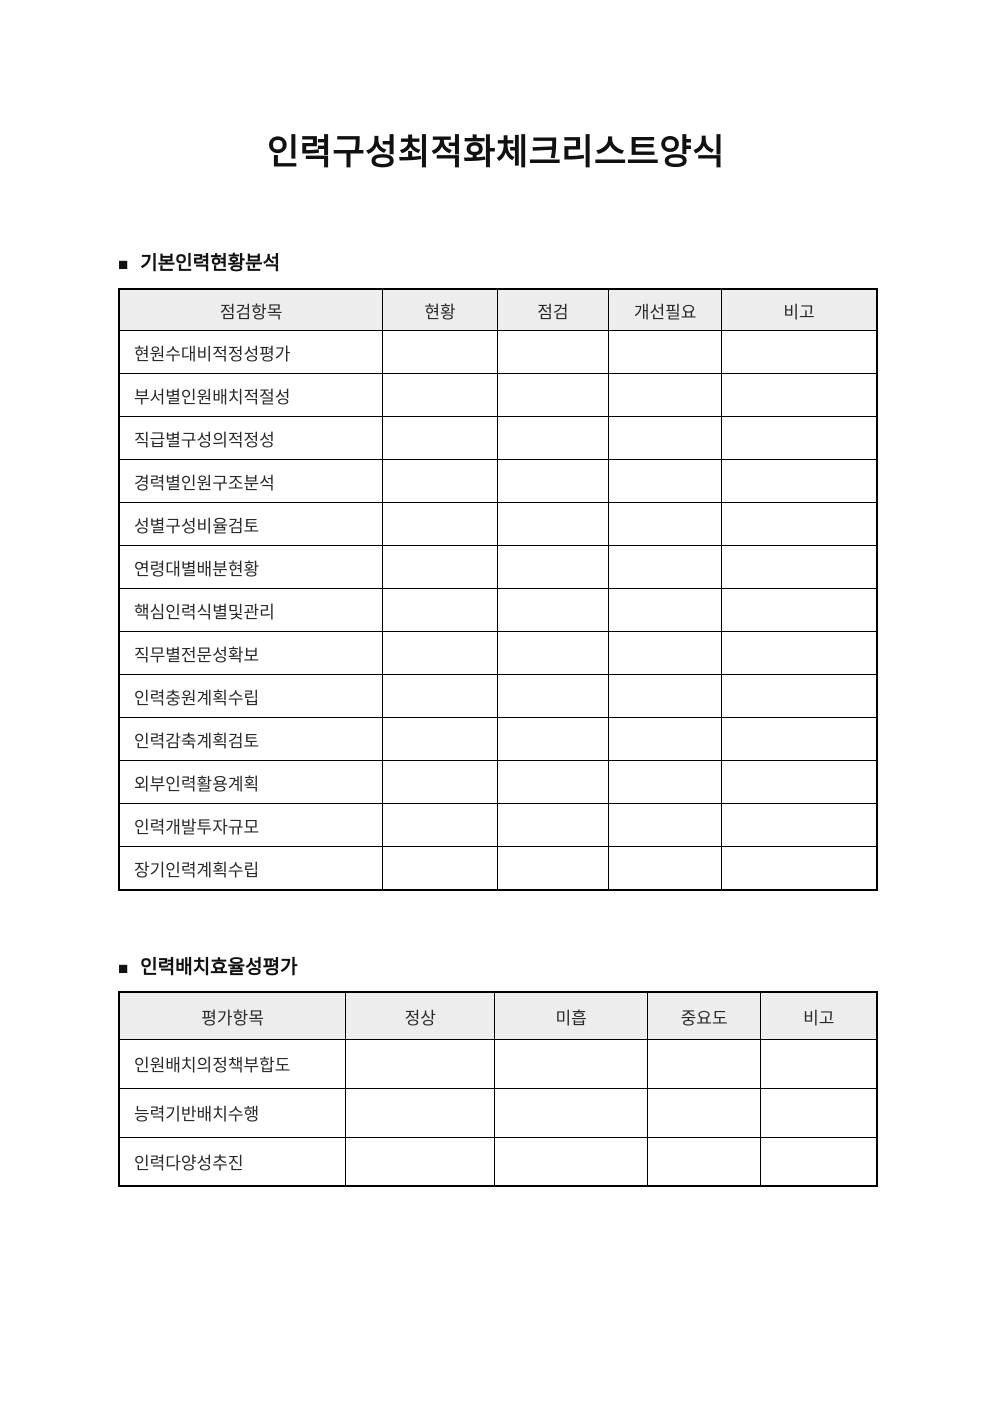  I want to click on table-row: 현원수대비적정성평가, so click(498, 352).